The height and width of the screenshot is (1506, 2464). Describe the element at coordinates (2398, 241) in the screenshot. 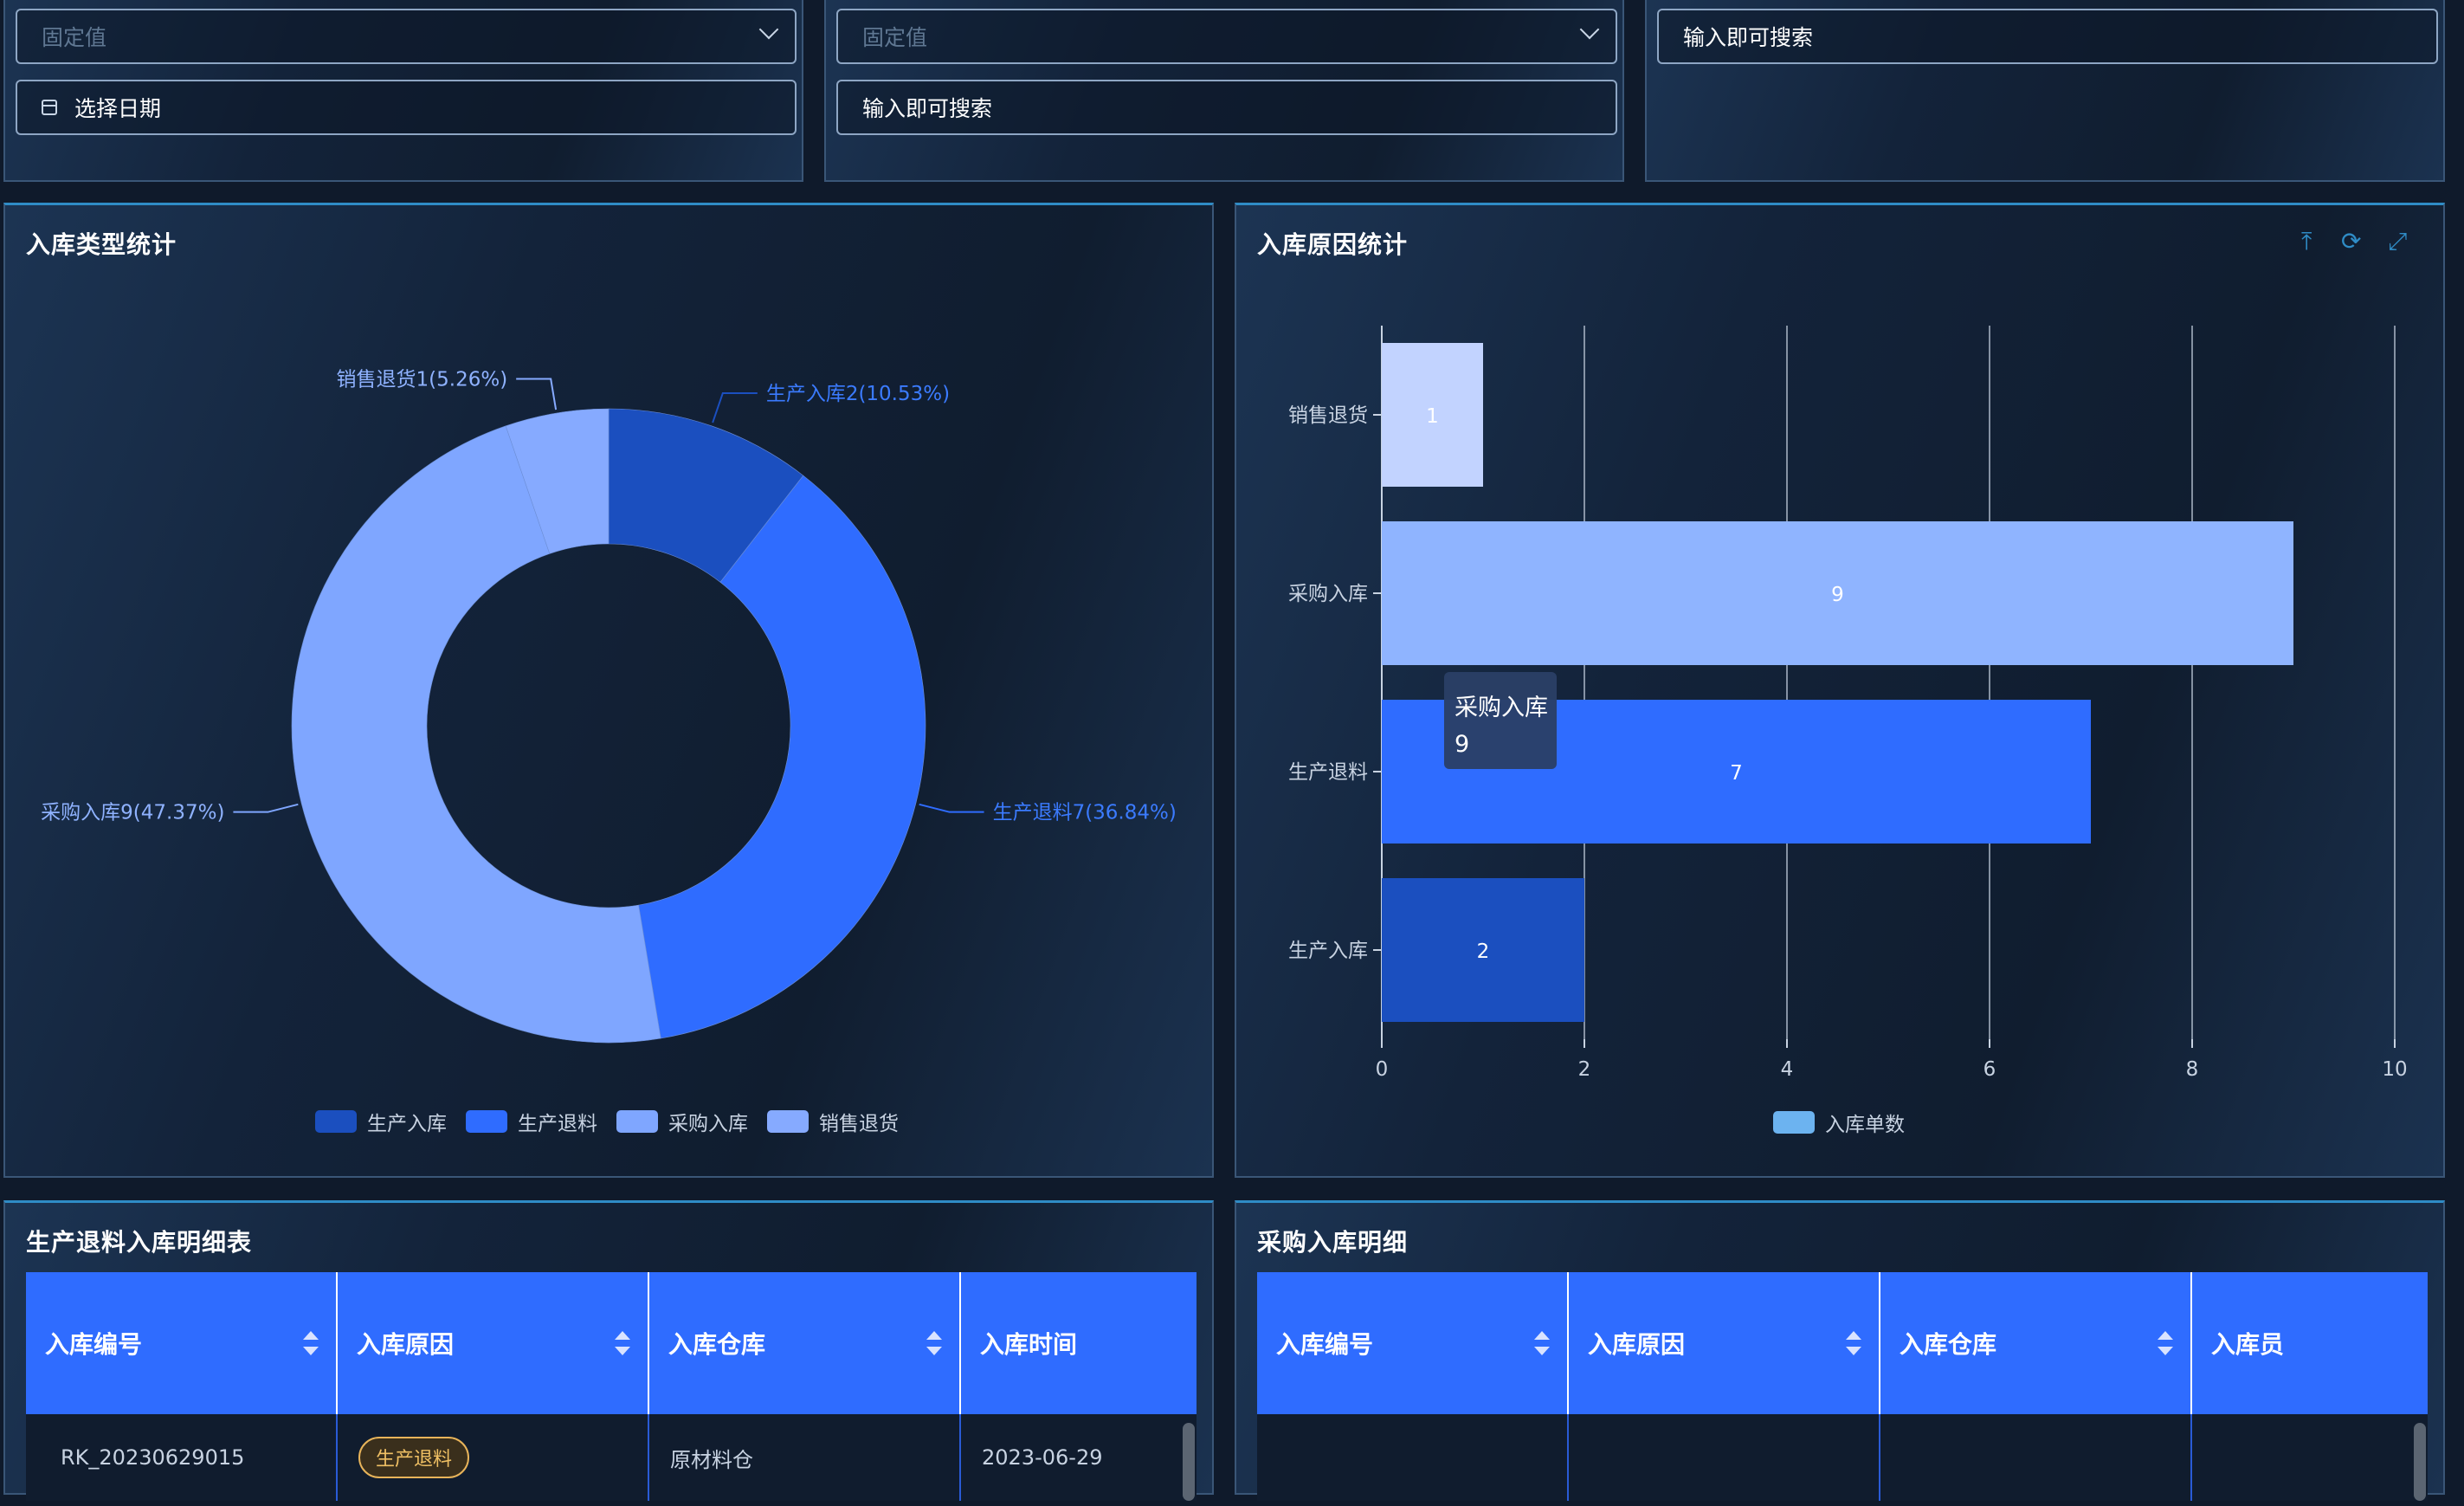

I see `fullscreen-icon: ⤢` at that location.